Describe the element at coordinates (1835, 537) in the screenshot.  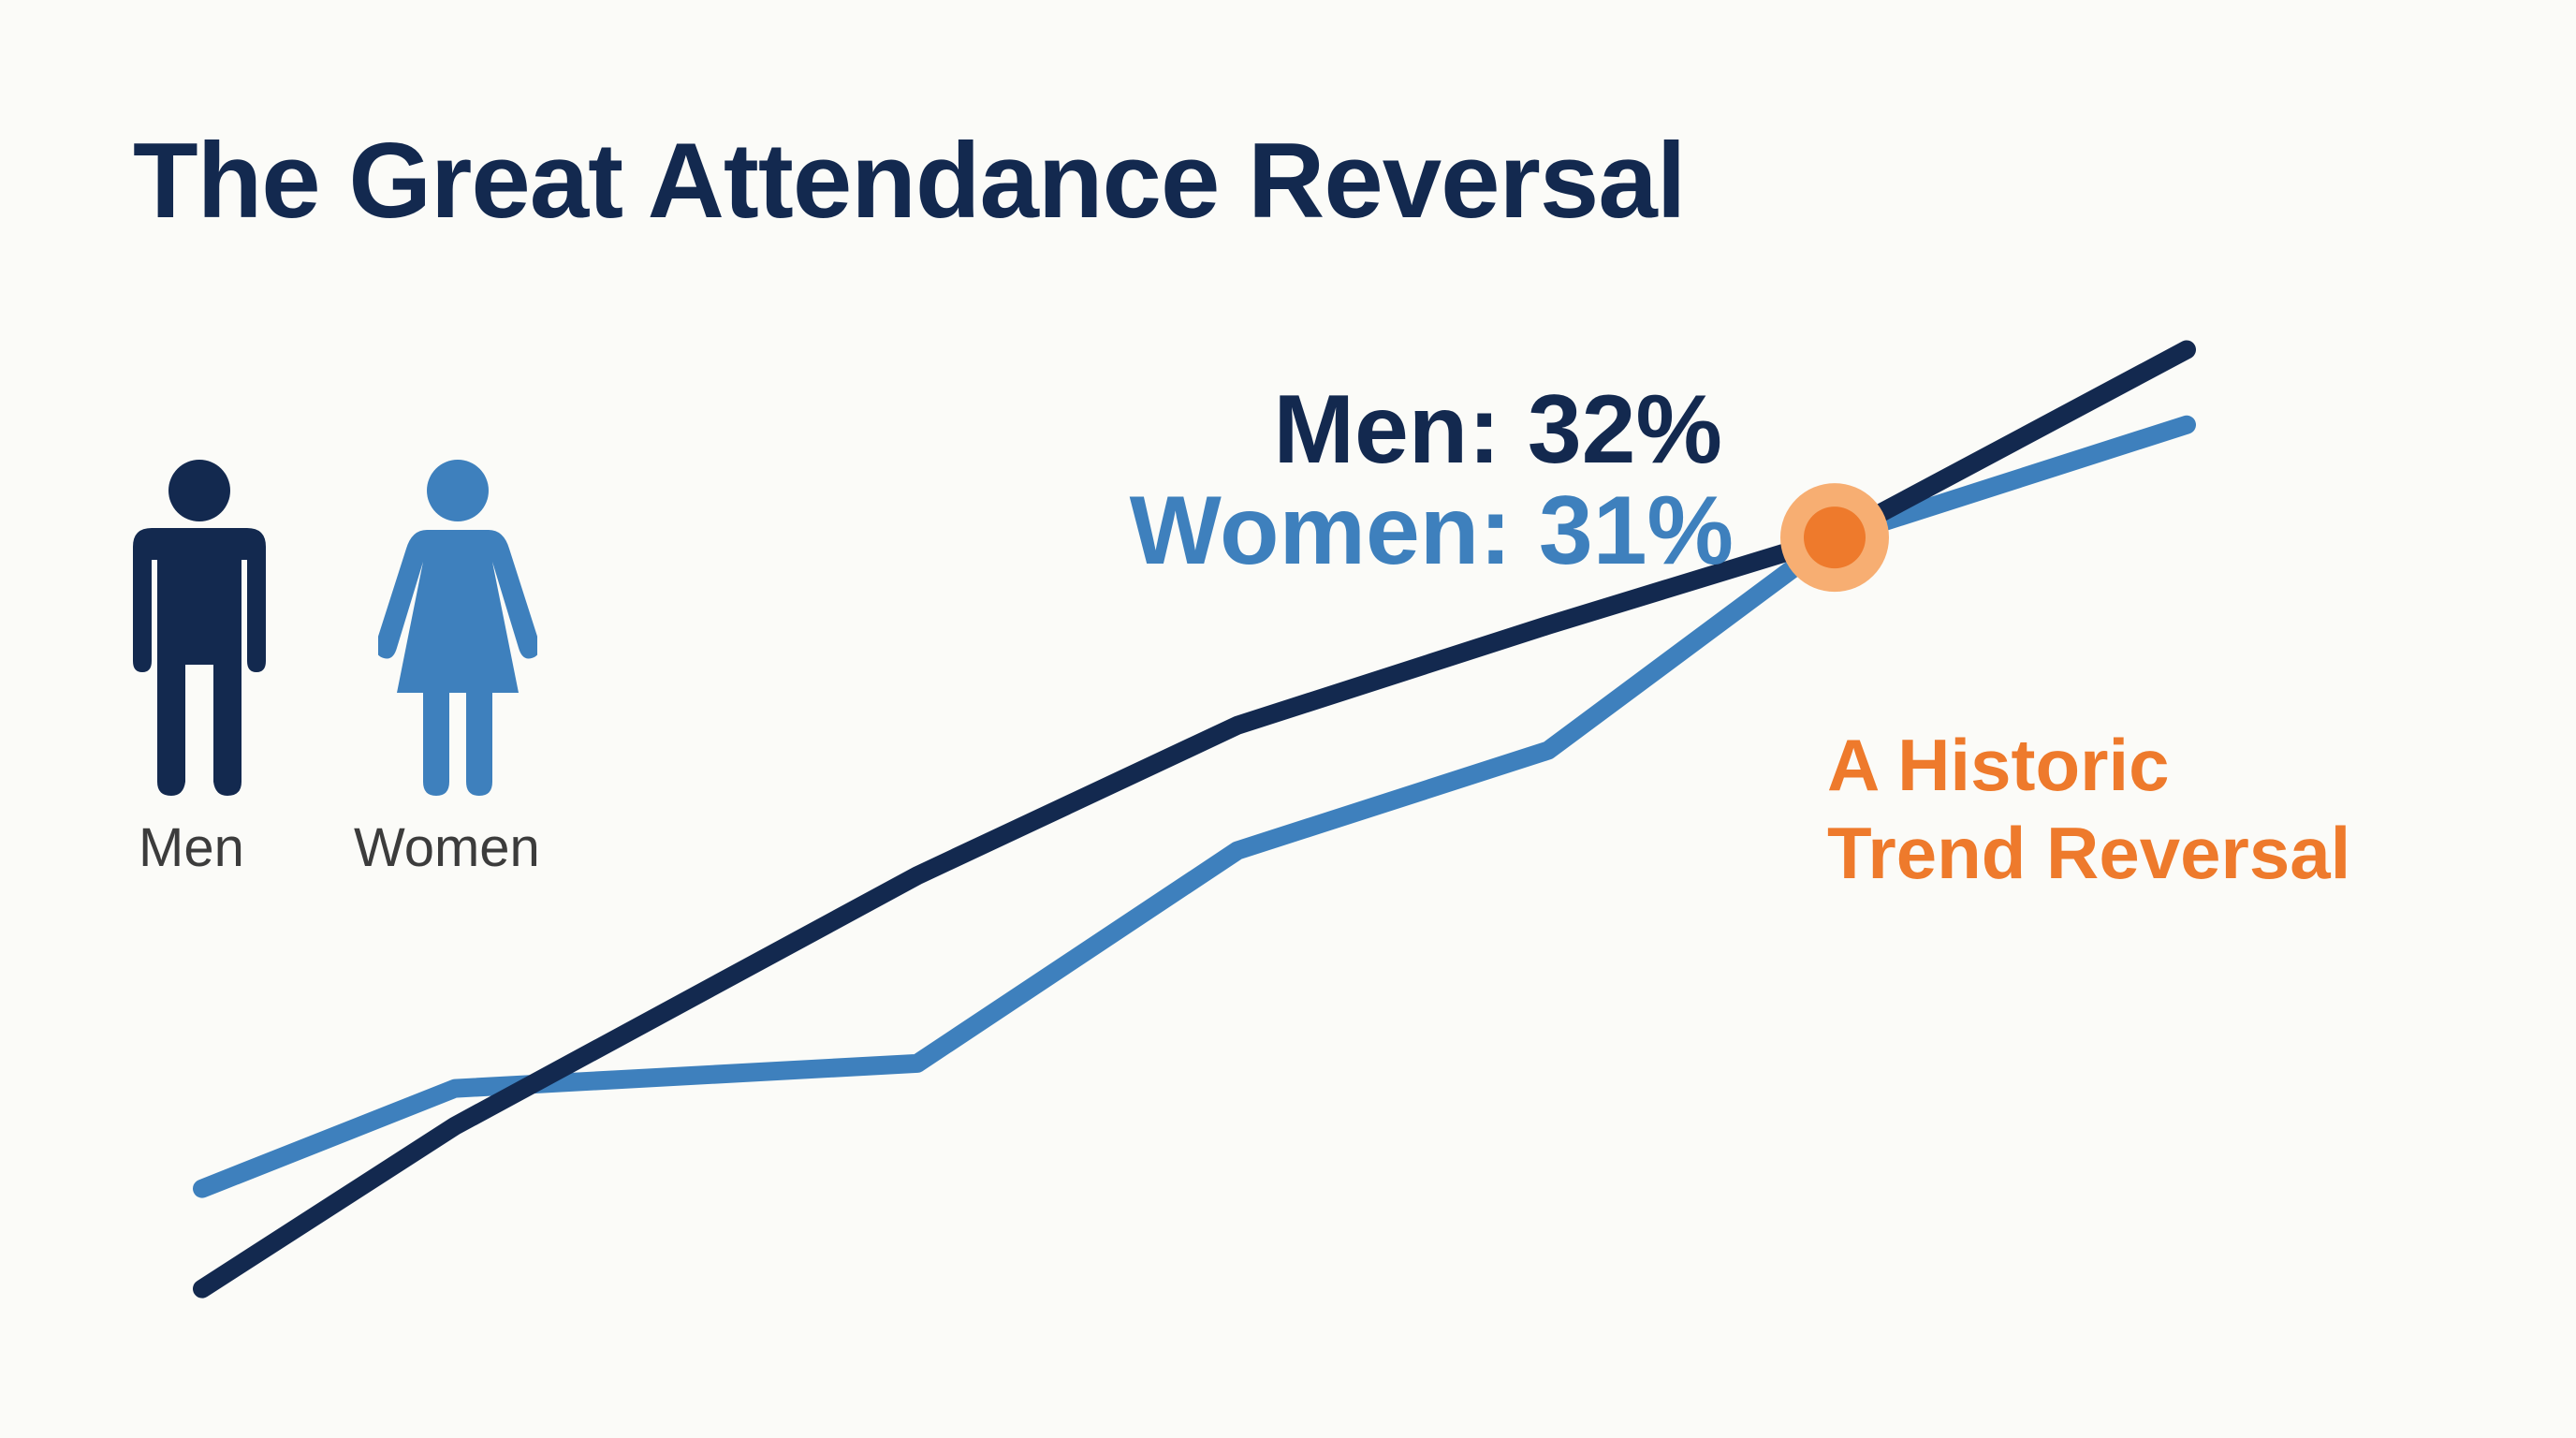
I see `highlight-point` at that location.